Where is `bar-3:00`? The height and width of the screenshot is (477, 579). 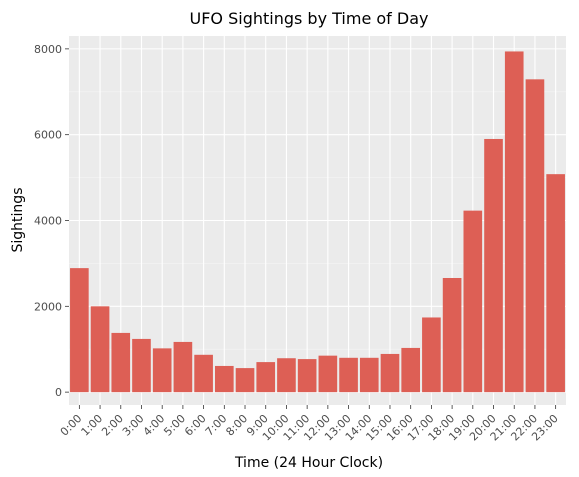 bar-3:00 is located at coordinates (141, 365).